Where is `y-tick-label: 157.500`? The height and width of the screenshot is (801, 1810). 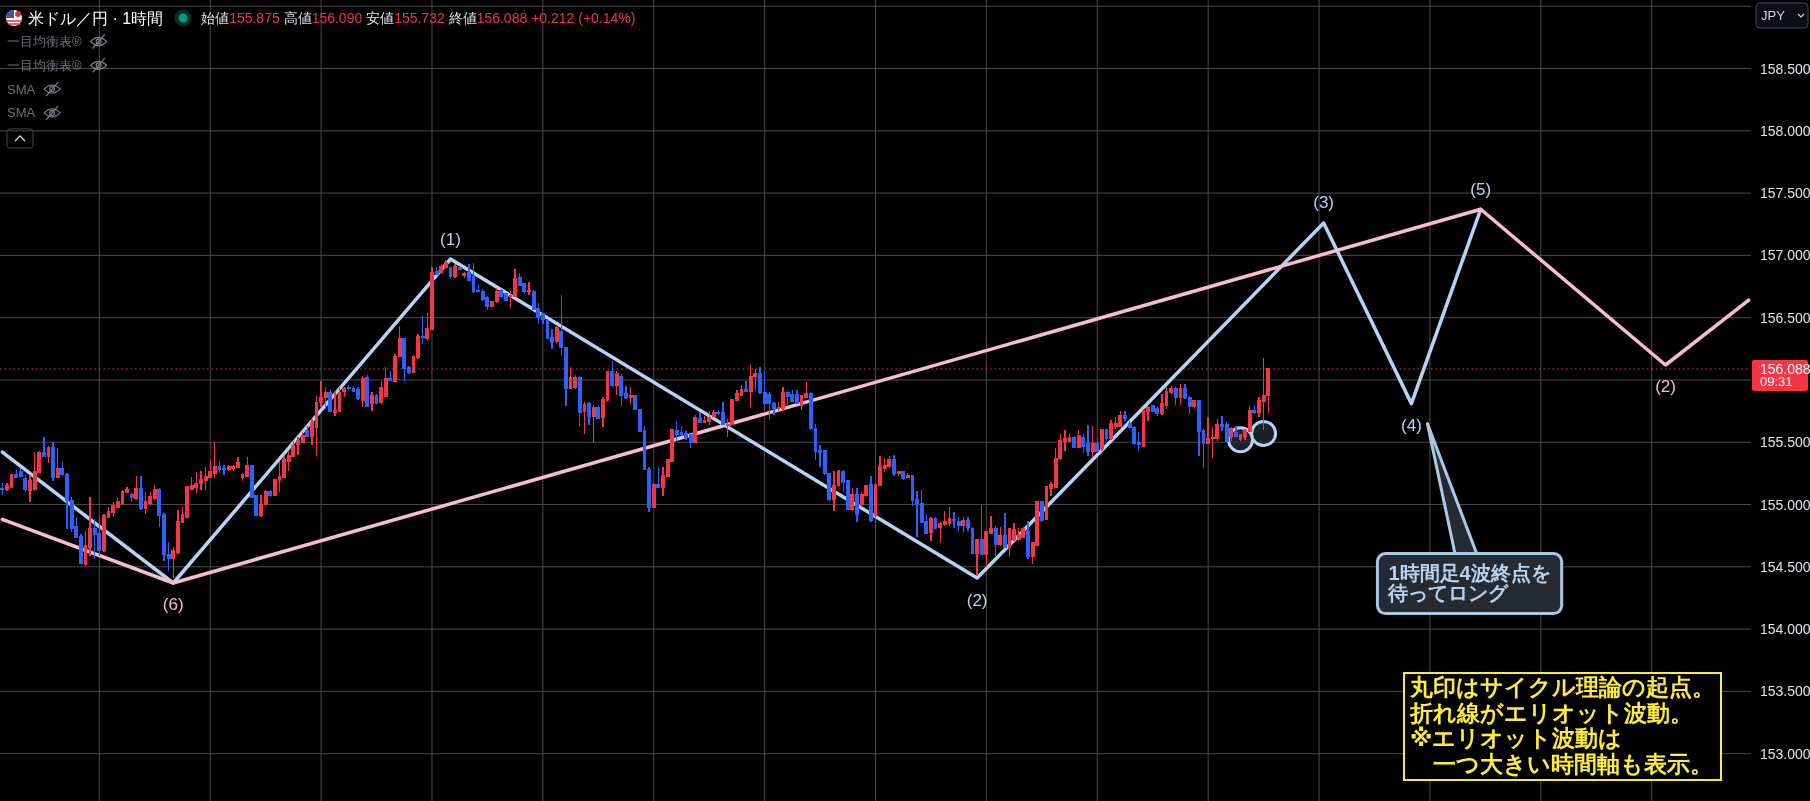 y-tick-label: 157.500 is located at coordinates (1785, 193).